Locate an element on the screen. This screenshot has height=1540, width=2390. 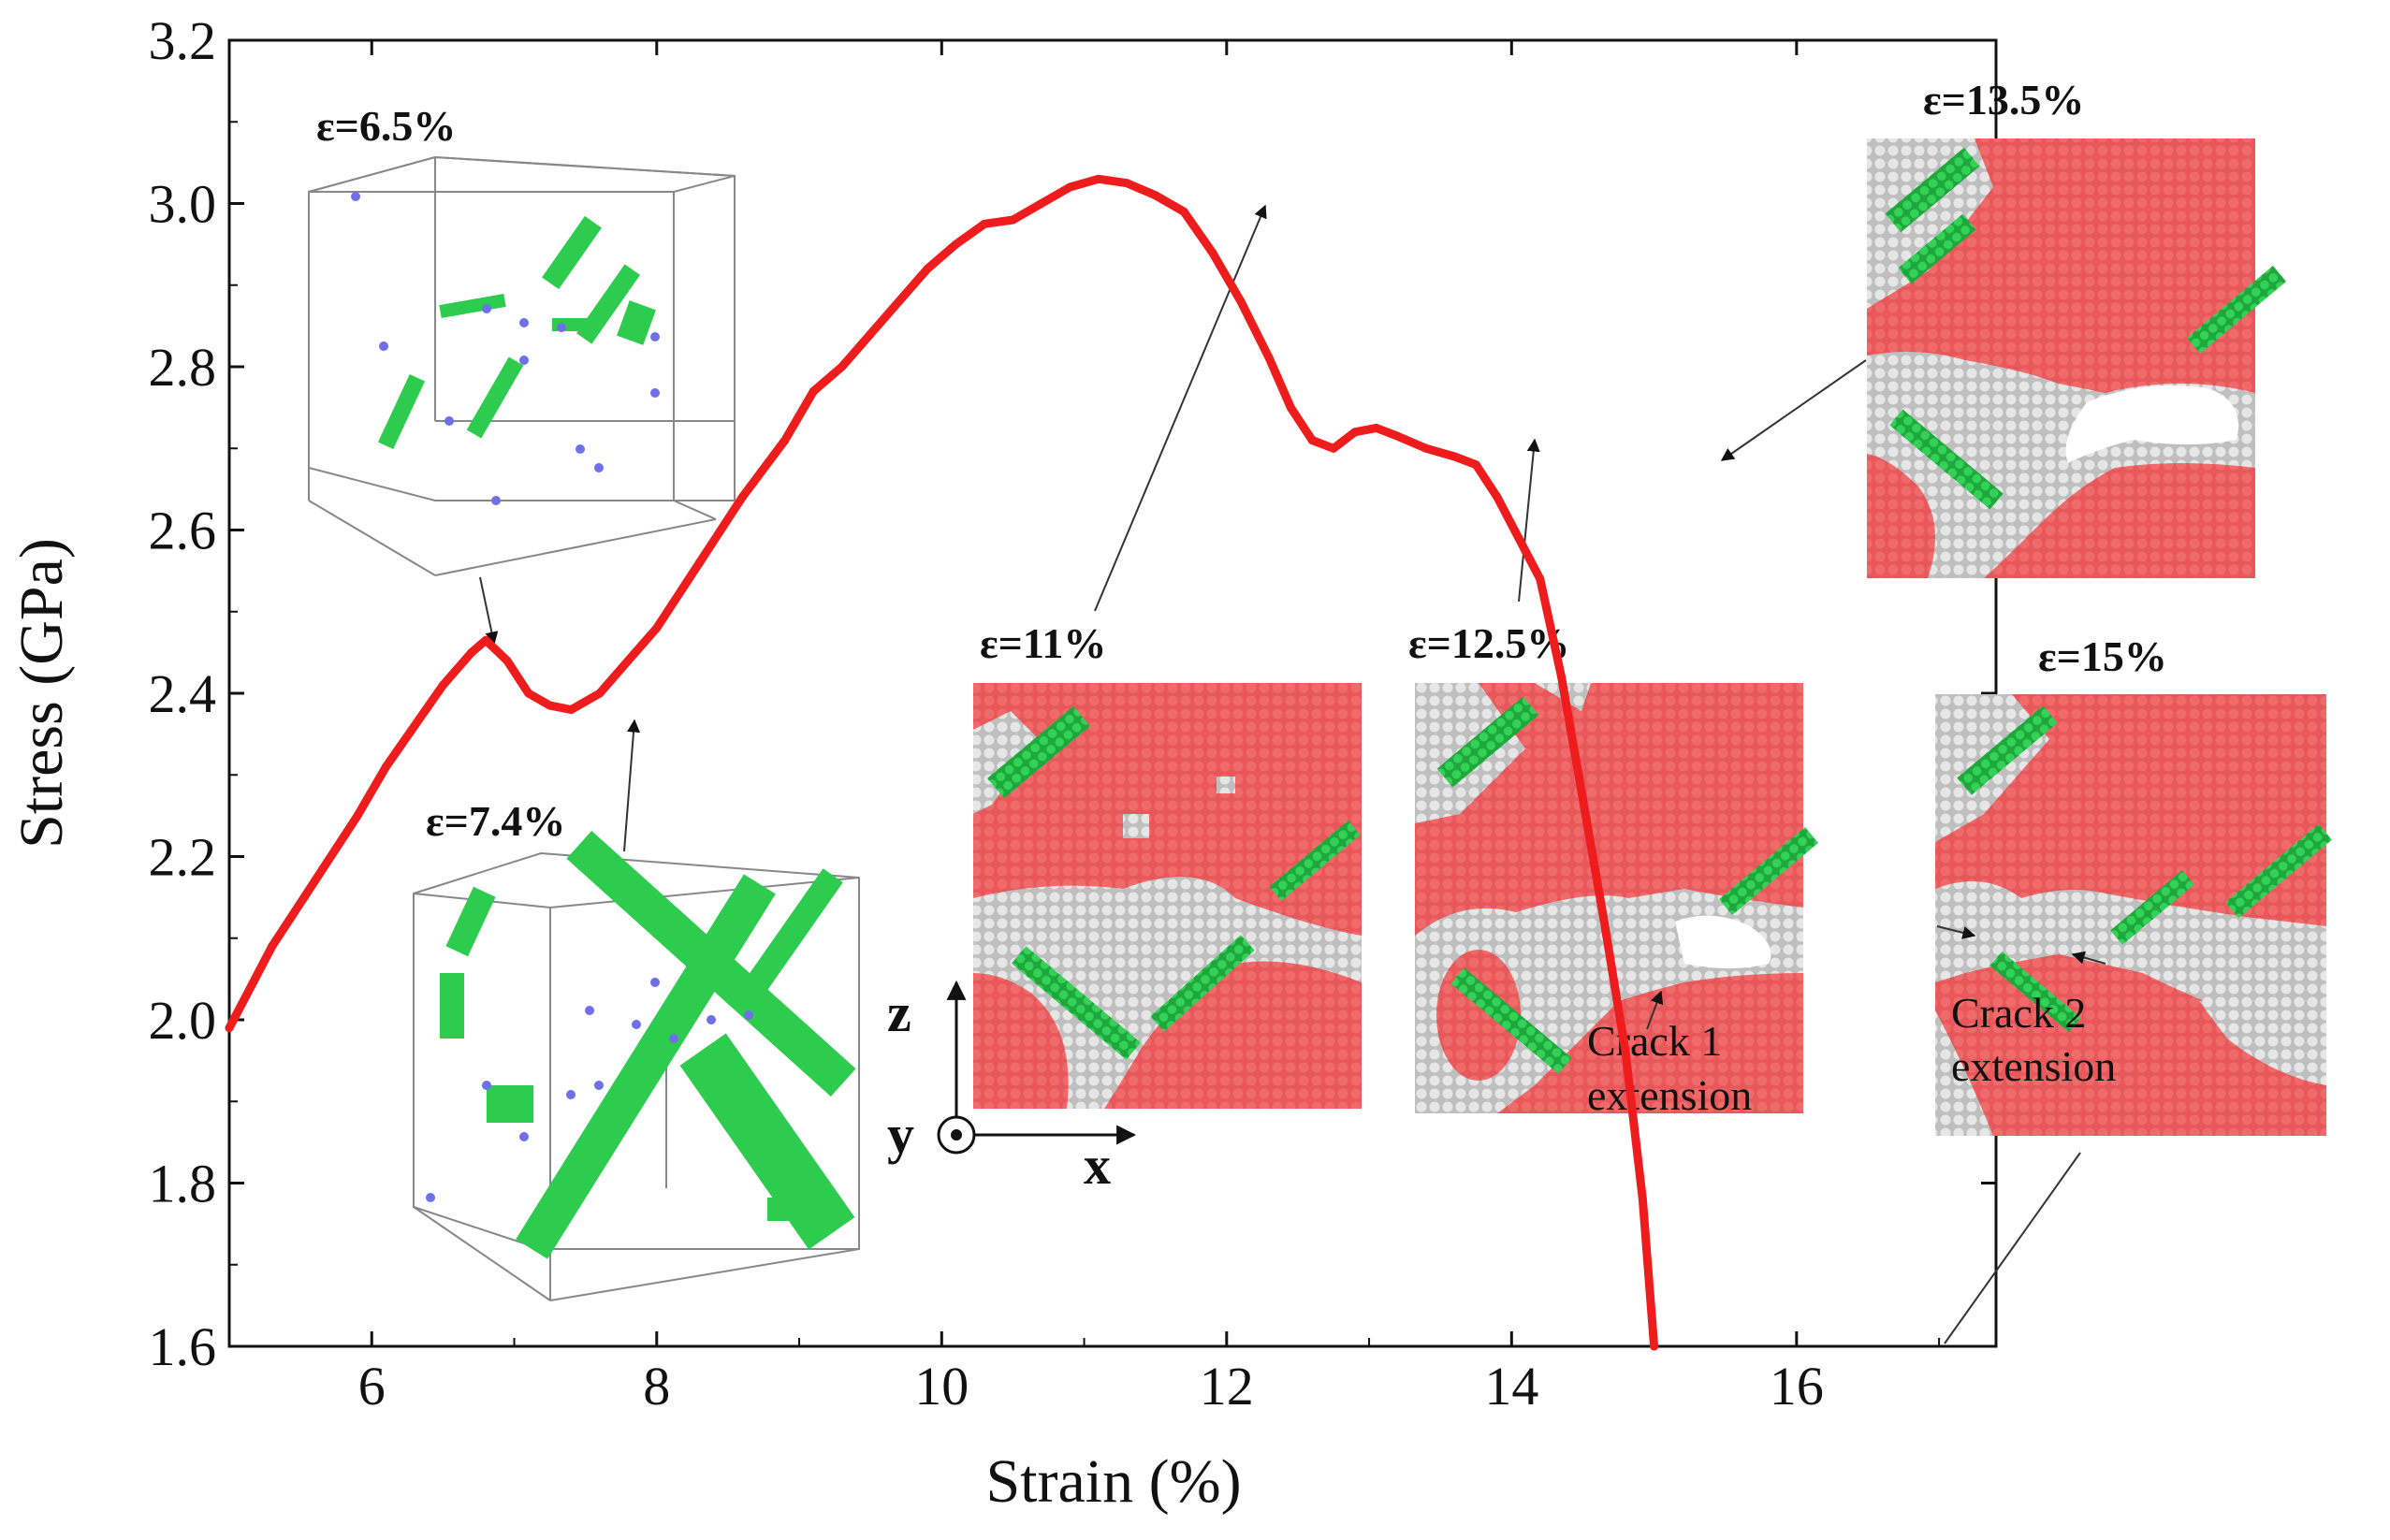
y-tick-label: 2.0 is located at coordinates (183, 1021).